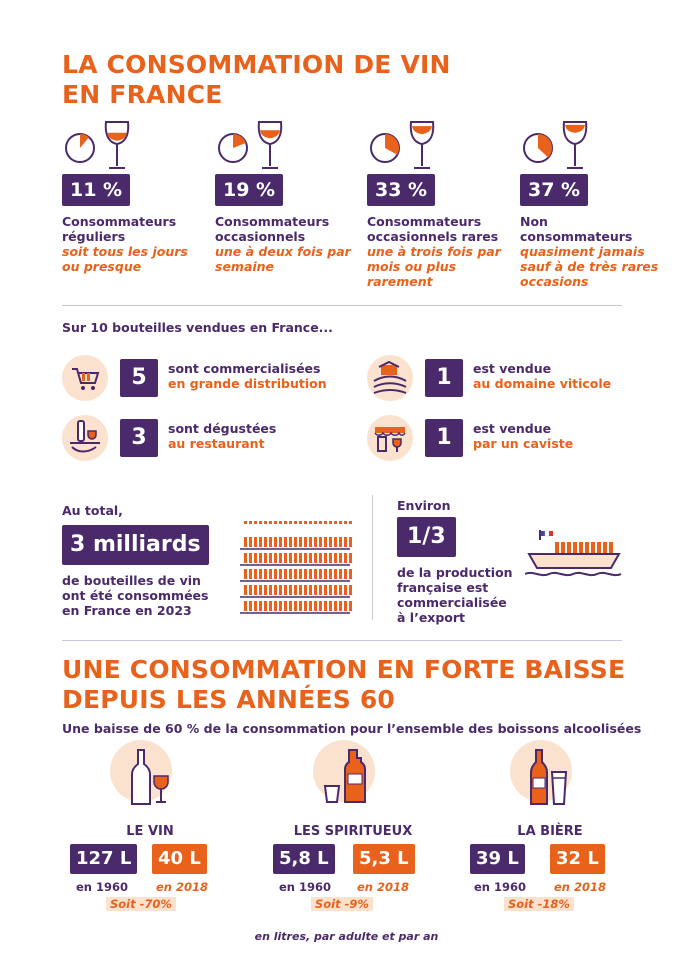  I want to click on value-1960: 39 L, so click(497, 859).